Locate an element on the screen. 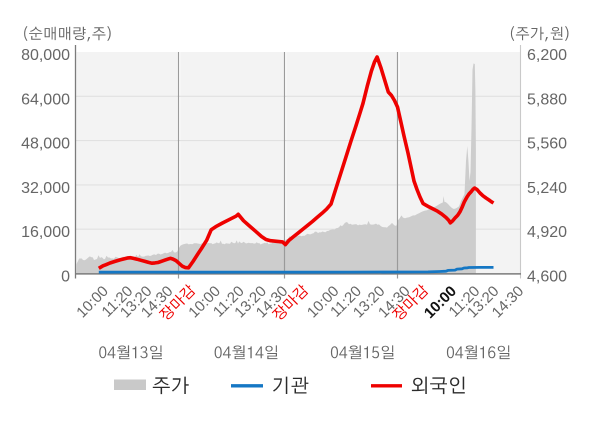  svg-text: 80,000 is located at coordinates (45, 55).